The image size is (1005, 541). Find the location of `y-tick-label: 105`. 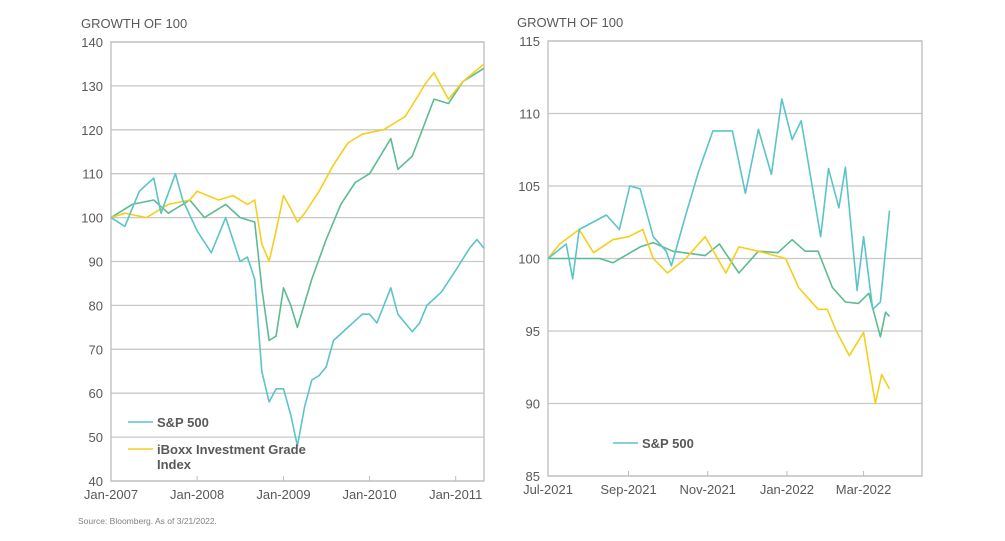

y-tick-label: 105 is located at coordinates (529, 186).